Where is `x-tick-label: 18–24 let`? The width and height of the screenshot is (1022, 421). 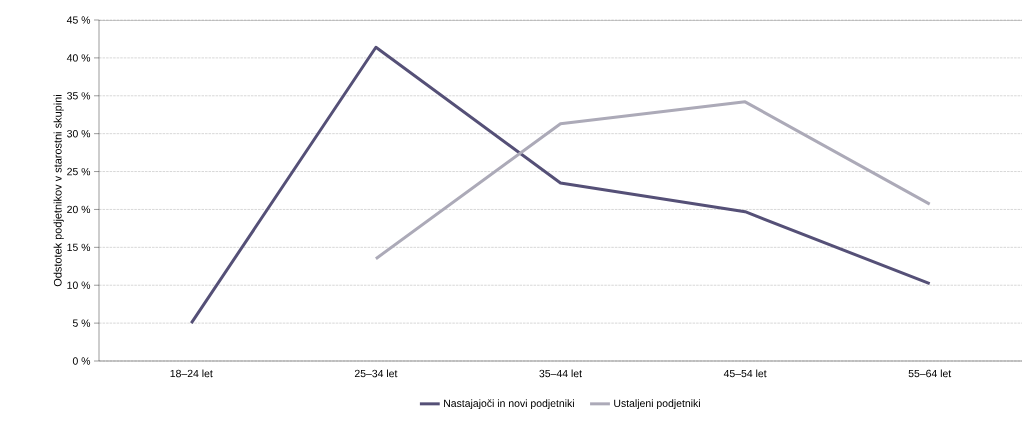 x-tick-label: 18–24 let is located at coordinates (191, 373).